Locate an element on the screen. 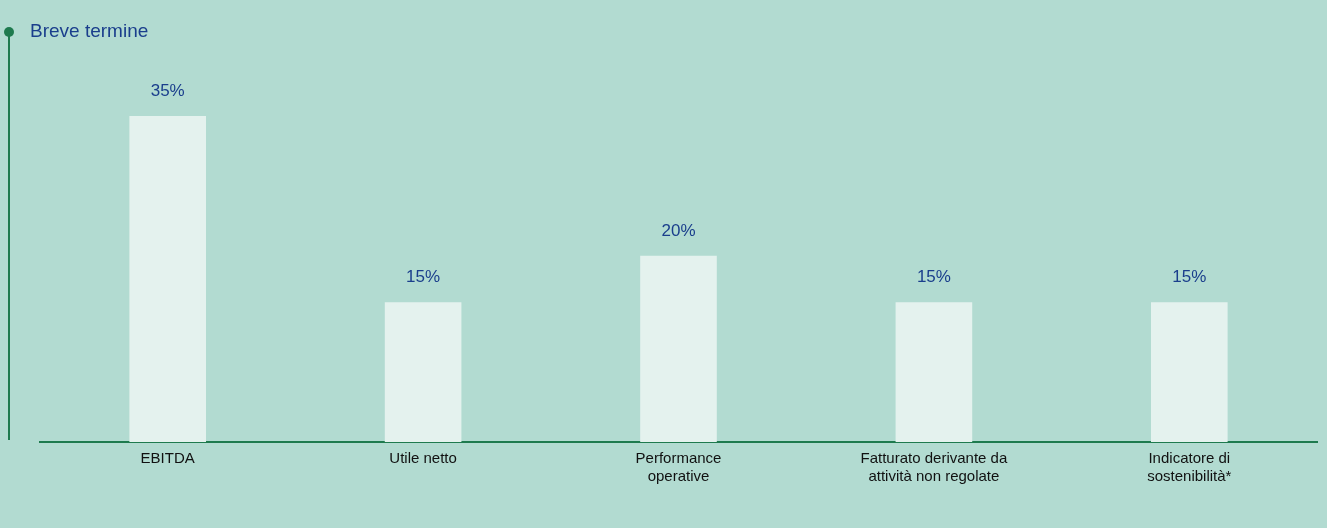 The width and height of the screenshot is (1327, 528). data-label: 35% is located at coordinates (167, 91).